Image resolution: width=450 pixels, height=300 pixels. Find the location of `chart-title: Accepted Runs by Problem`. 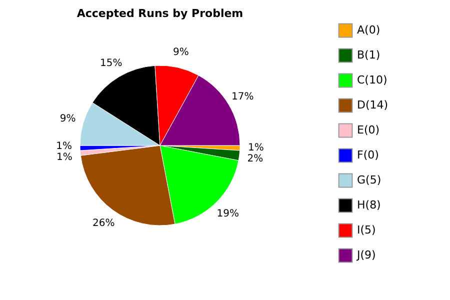

chart-title: Accepted Runs by Problem is located at coordinates (160, 13).